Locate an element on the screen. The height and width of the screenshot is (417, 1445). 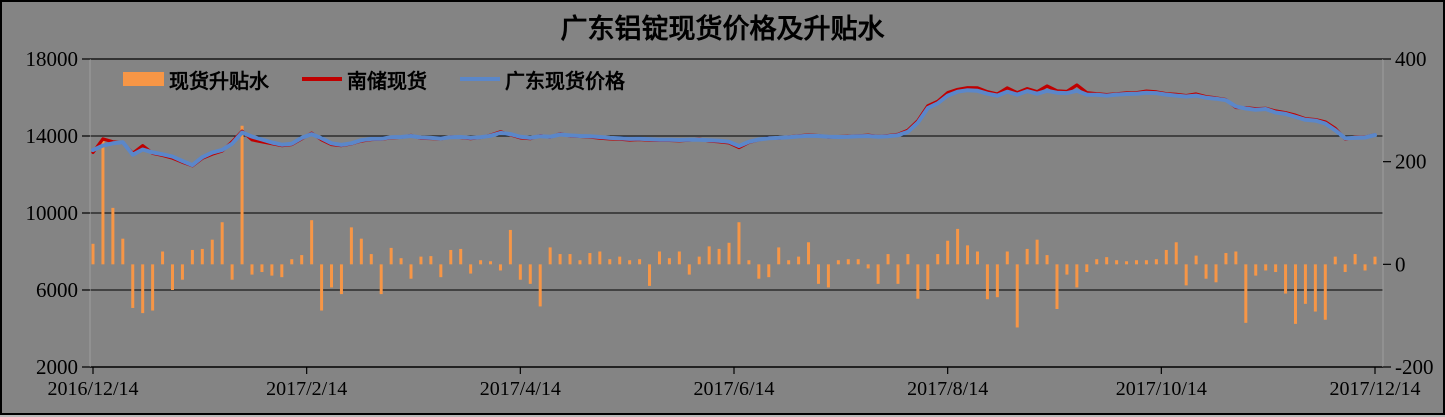
y-left-tick-label: 10000 is located at coordinates (52, 213).